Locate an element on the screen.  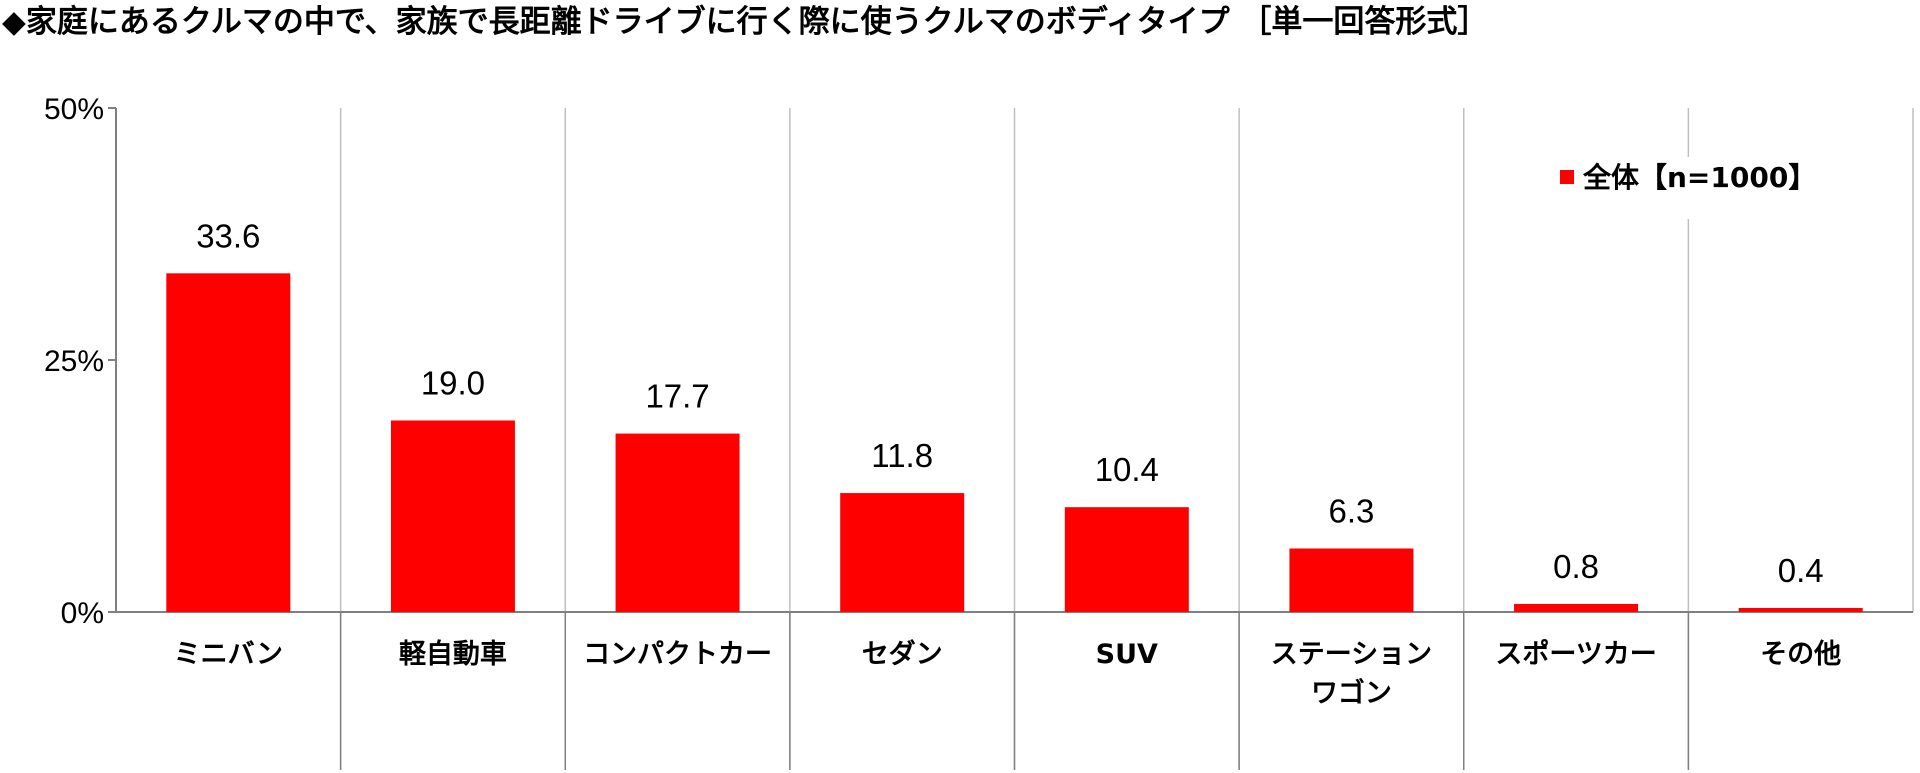
legend-swatch is located at coordinates (1567, 177).